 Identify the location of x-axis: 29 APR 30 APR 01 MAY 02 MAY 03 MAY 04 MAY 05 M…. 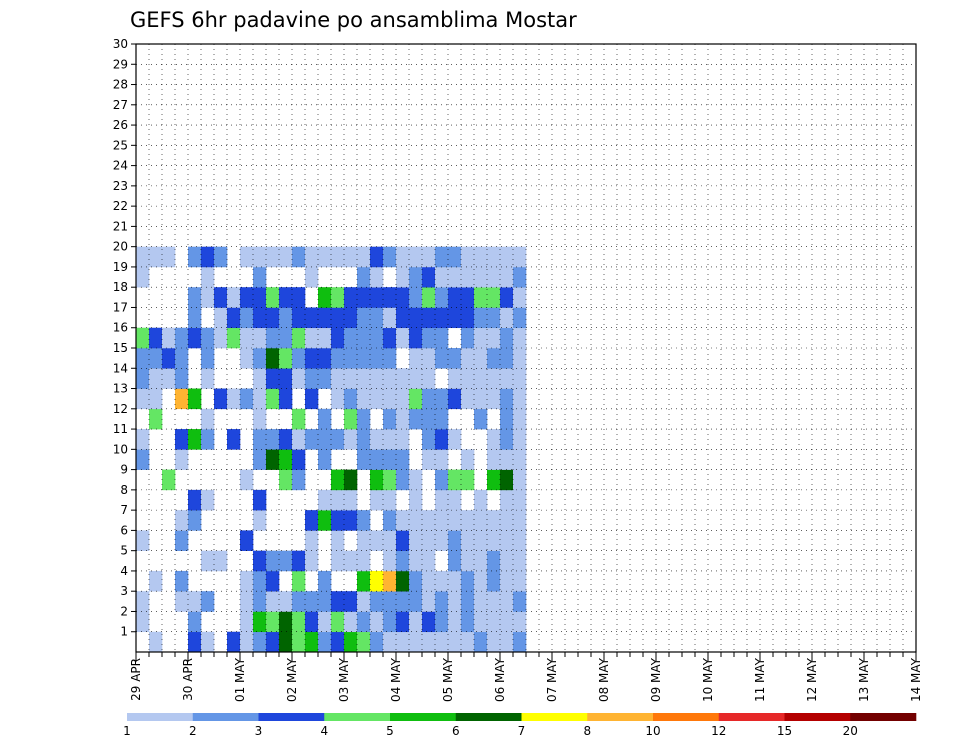
(526, 677).